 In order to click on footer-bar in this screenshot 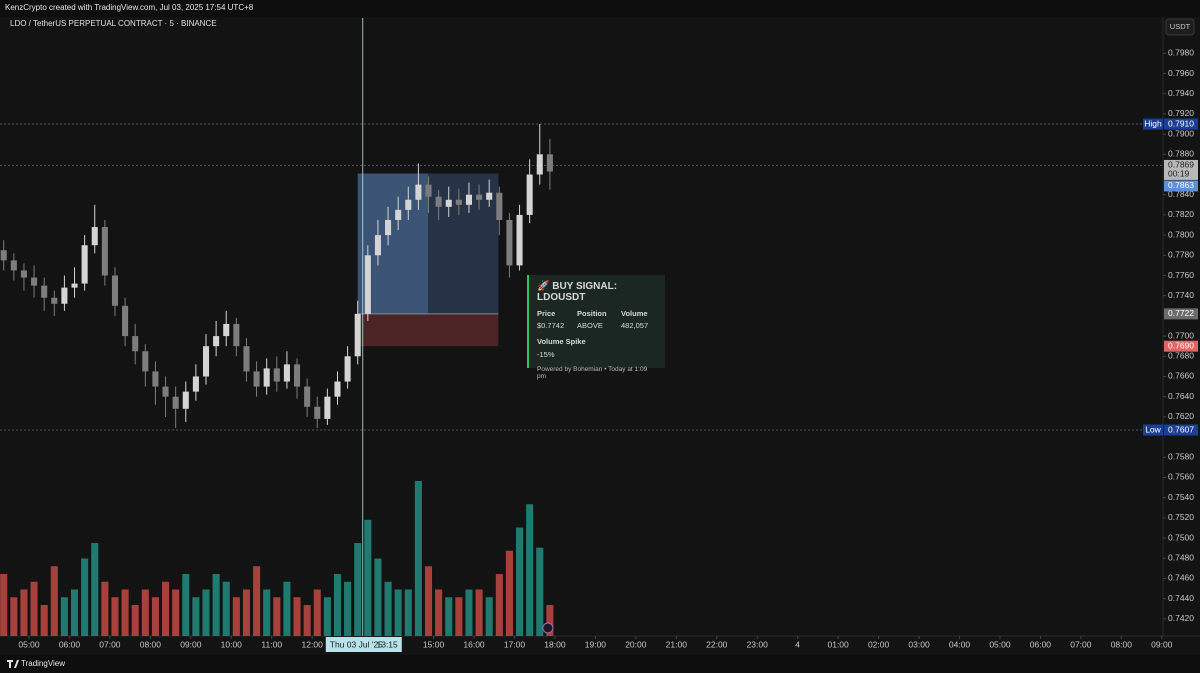, I will do `click(600, 664)`.